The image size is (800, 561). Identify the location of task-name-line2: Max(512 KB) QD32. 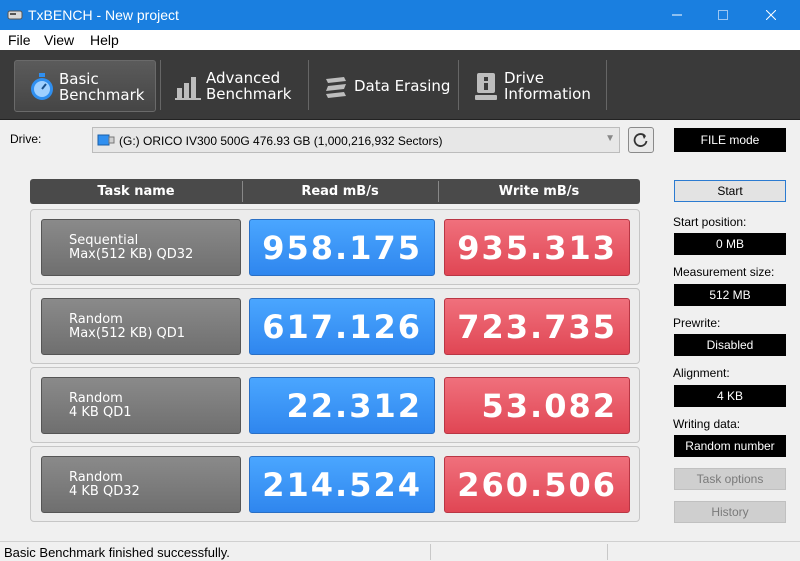
(131, 254).